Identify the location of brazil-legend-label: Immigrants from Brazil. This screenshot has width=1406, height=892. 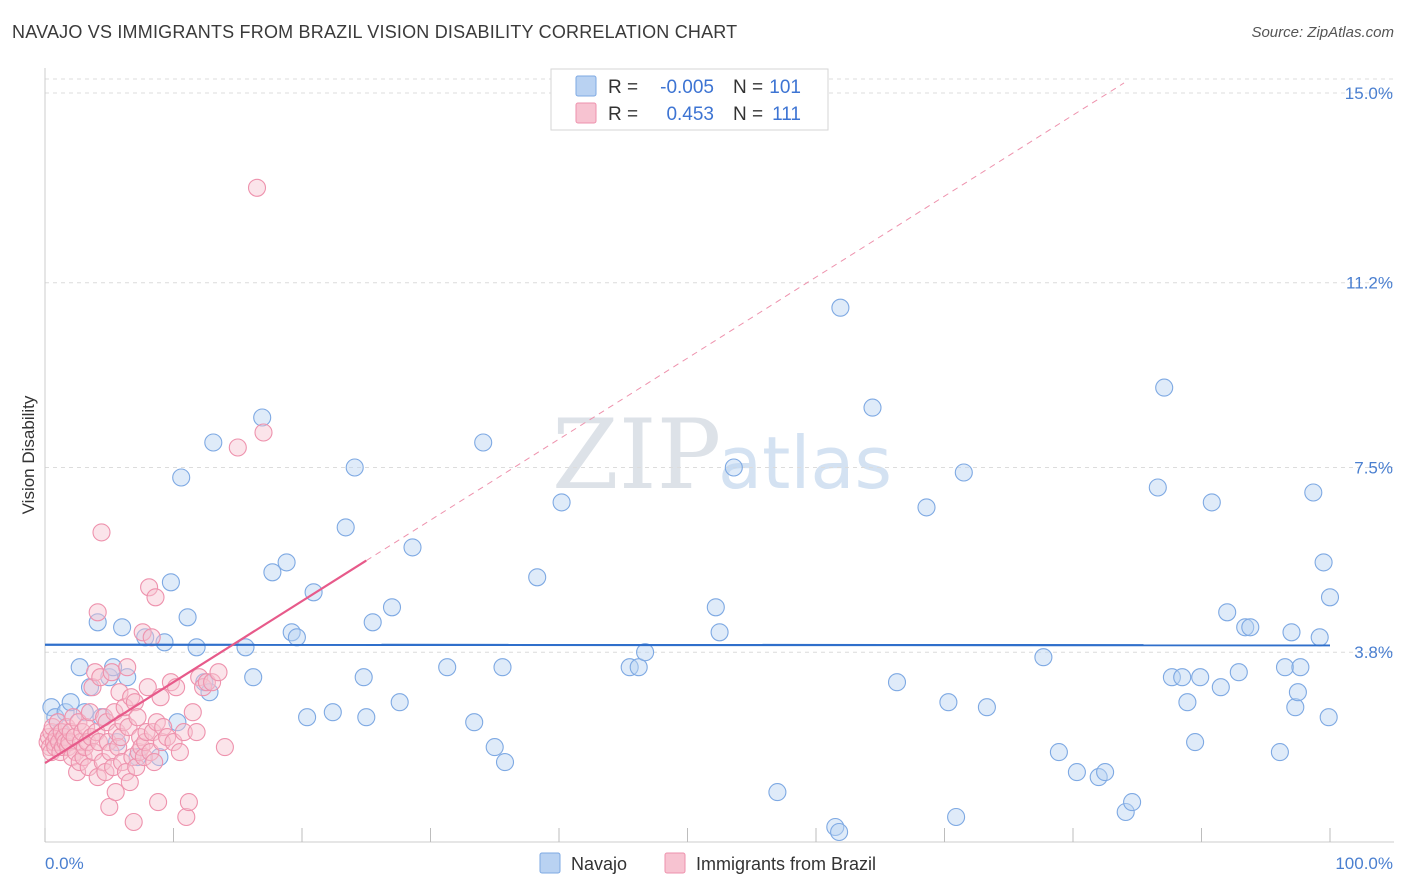
(786, 864).